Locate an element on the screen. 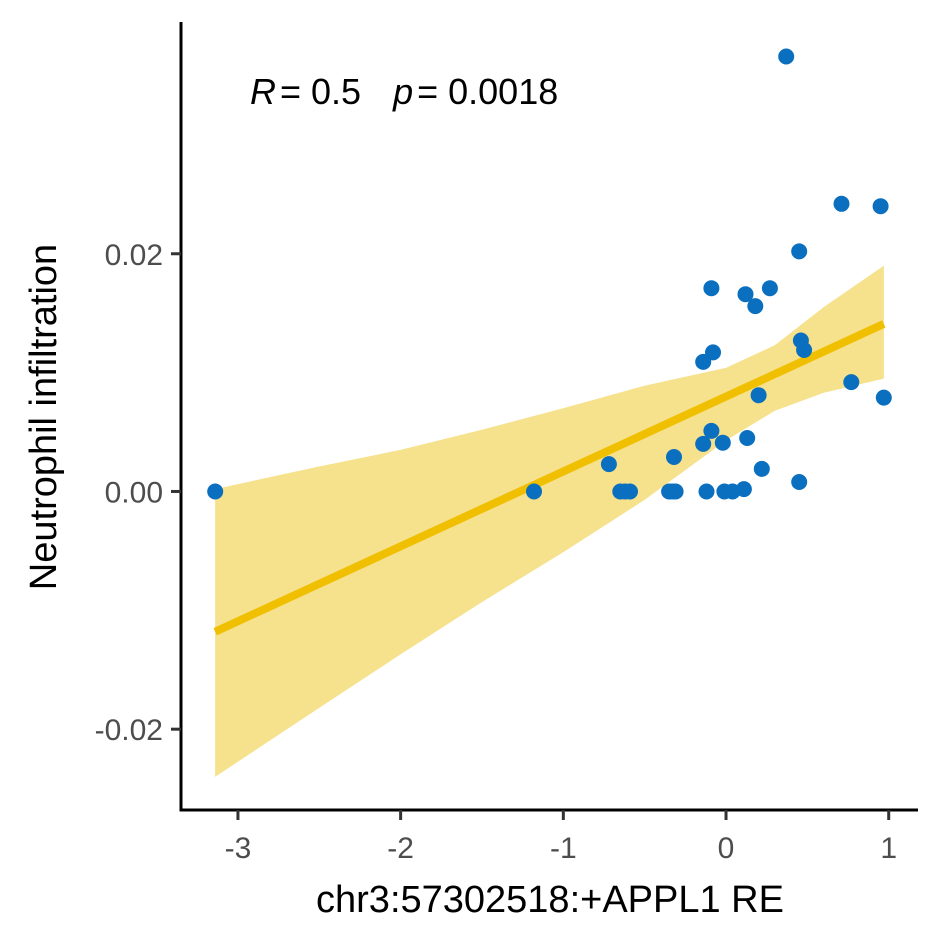 The height and width of the screenshot is (944, 944). r-label: R is located at coordinates (263, 91).